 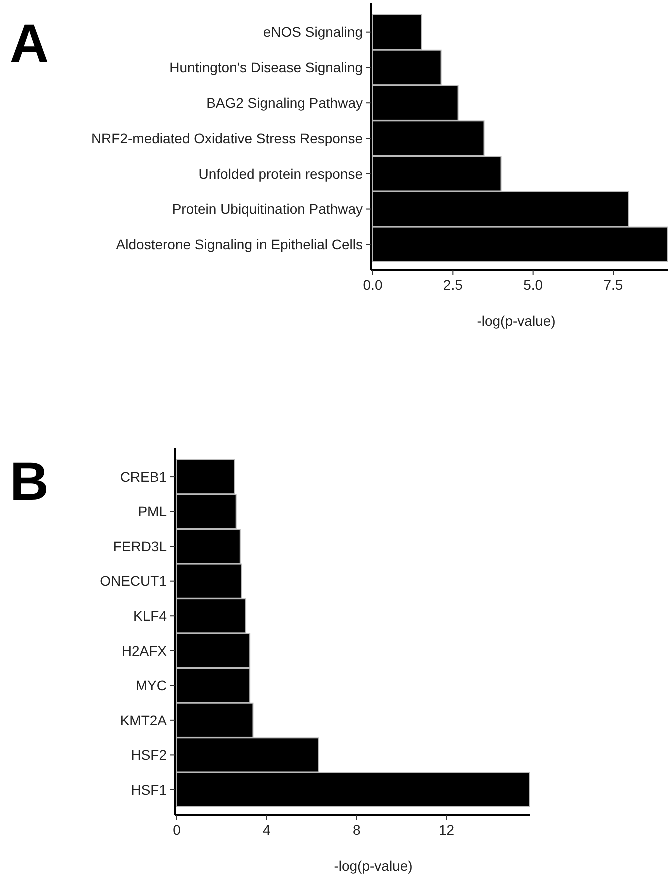 I want to click on y-tick-label: FERD3L, so click(x=140, y=546).